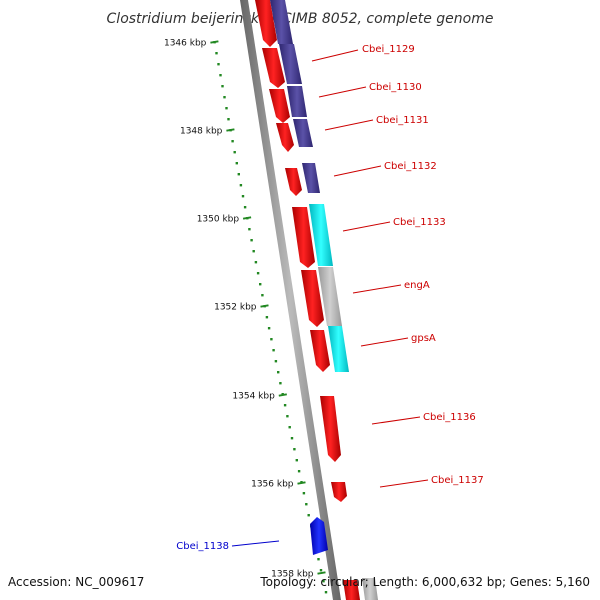 The height and width of the screenshot is (600, 600). Describe the element at coordinates (377, 289) in the screenshot. I see `leader-enga` at that location.